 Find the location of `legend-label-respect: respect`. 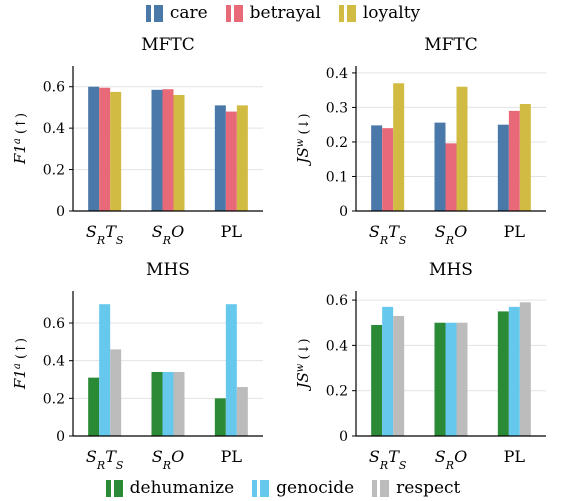

legend-label-respect: respect is located at coordinates (428, 488).